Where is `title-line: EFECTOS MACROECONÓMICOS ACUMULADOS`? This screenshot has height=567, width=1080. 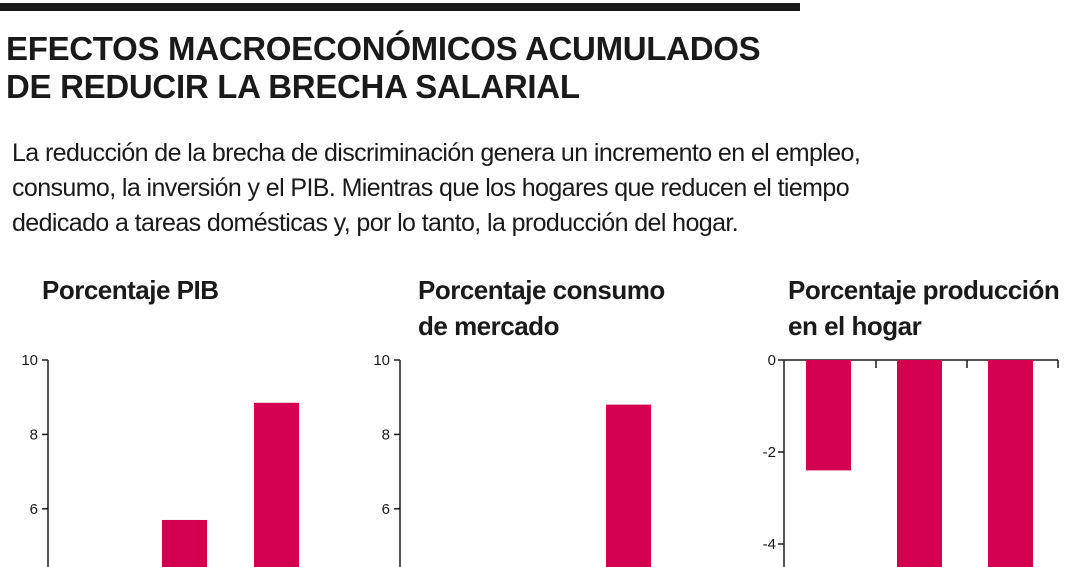 title-line: EFECTOS MACROECONÓMICOS ACUMULADOS is located at coordinates (383, 48).